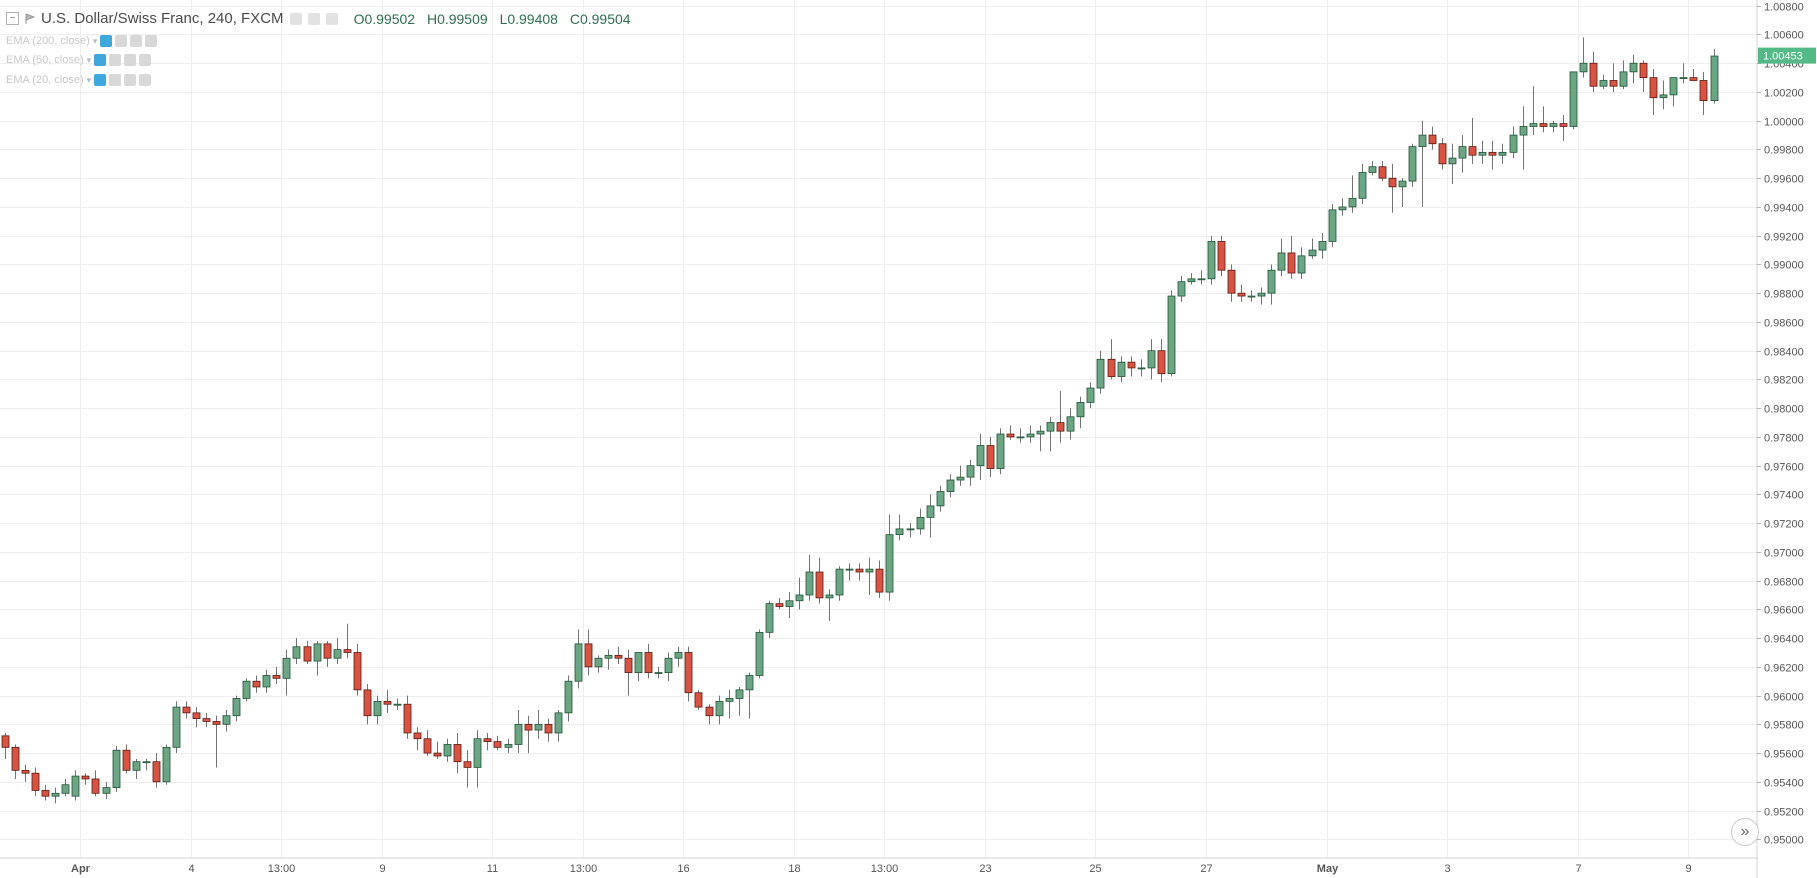 The image size is (1817, 878). What do you see at coordinates (12, 18) in the screenshot?
I see `collapse-icon: −` at bounding box center [12, 18].